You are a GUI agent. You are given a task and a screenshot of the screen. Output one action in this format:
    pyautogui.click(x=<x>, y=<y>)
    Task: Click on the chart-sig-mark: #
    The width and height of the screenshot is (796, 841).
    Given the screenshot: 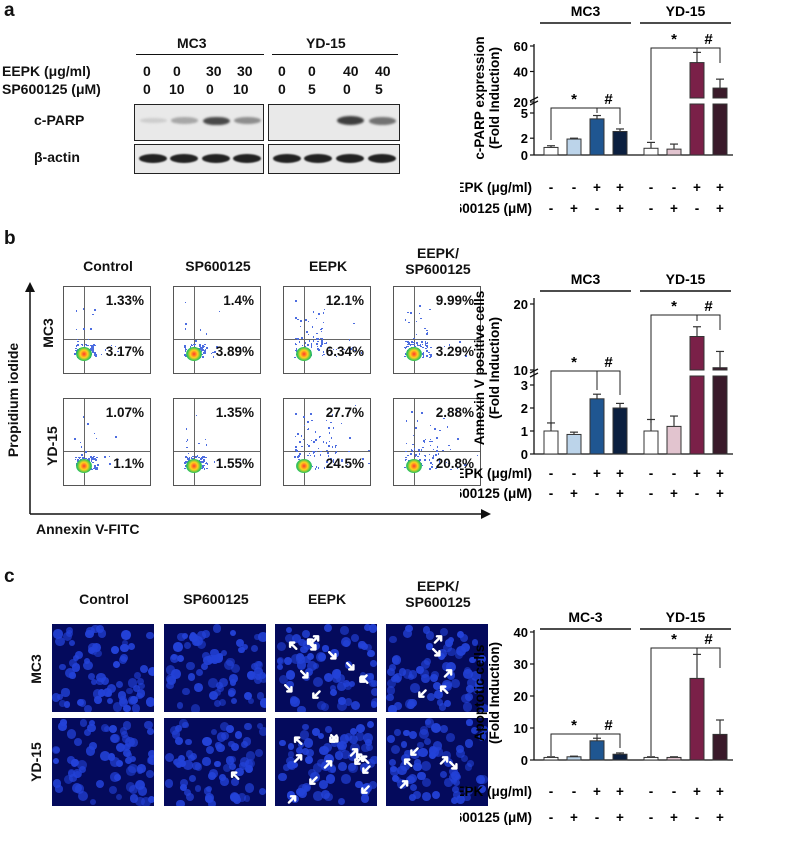 What is the action you would take?
    pyautogui.click(x=608, y=99)
    